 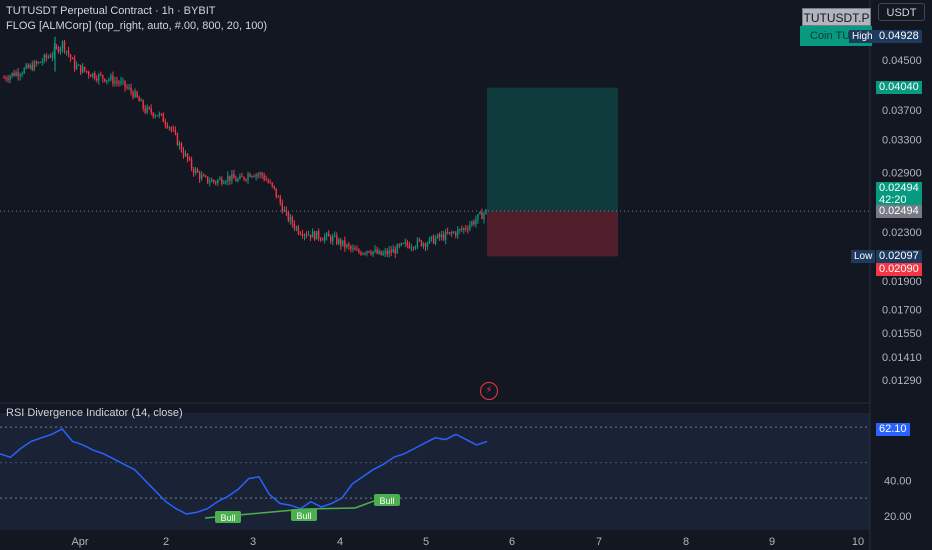 What do you see at coordinates (489, 391) in the screenshot?
I see `lightning-icon: ⚡` at bounding box center [489, 391].